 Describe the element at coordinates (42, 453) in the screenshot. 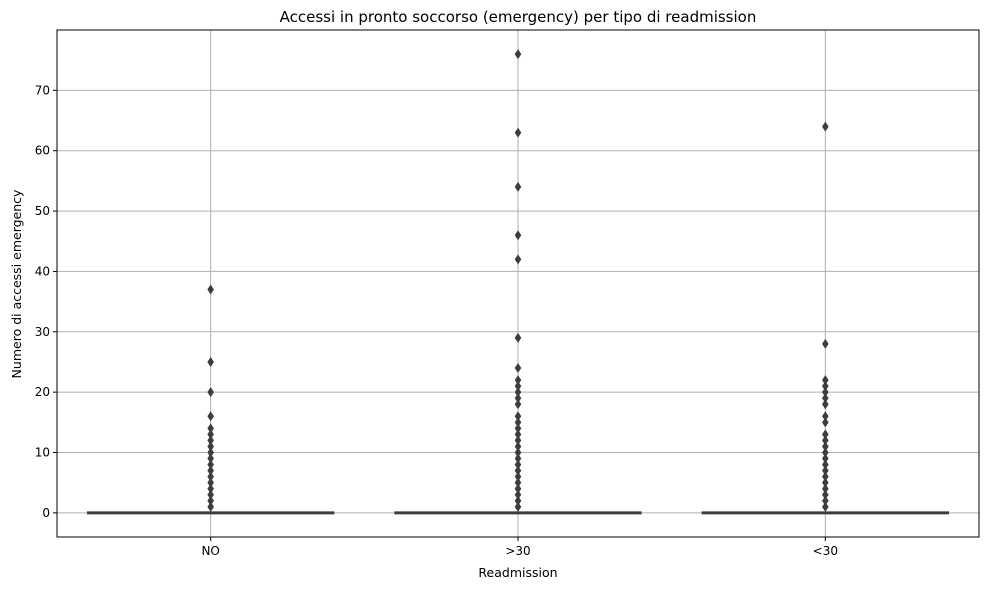

I see `y-tick-label: 10` at that location.